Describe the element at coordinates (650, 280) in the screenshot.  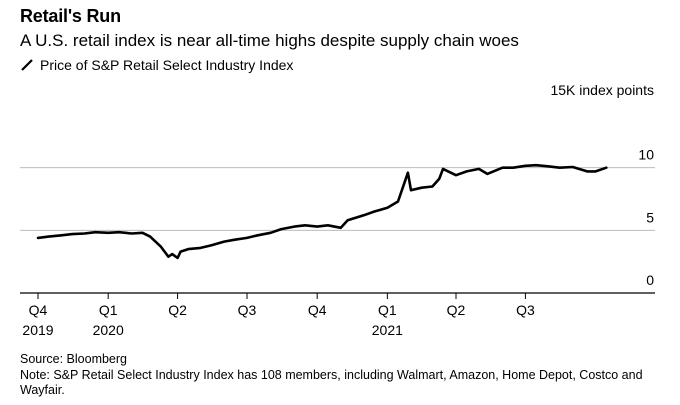
I see `y-tick-label: 0` at that location.